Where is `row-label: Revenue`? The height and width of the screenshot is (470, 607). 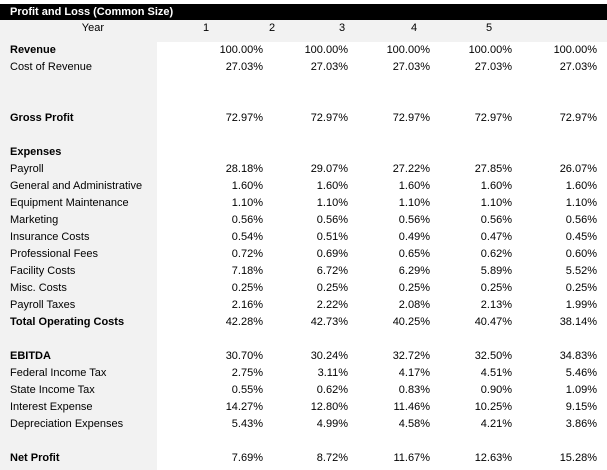 row-label: Revenue is located at coordinates (33, 50).